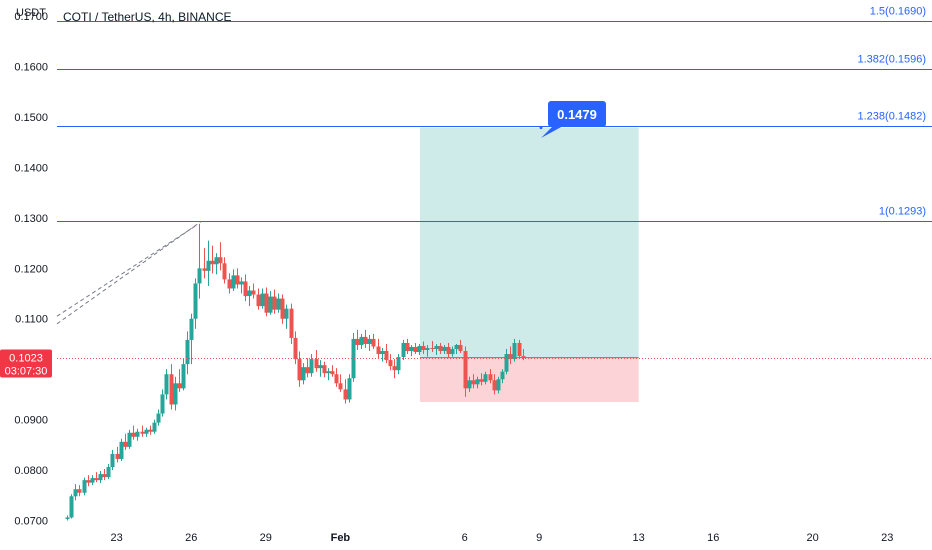 The image size is (932, 550). What do you see at coordinates (887, 538) in the screenshot?
I see `x-tick-label: 23` at bounding box center [887, 538].